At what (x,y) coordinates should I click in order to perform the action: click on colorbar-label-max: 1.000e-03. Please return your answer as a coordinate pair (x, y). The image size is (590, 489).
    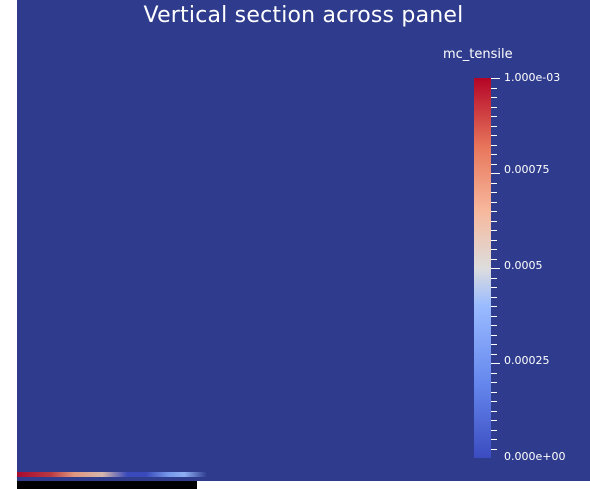
    Looking at the image, I should click on (532, 77).